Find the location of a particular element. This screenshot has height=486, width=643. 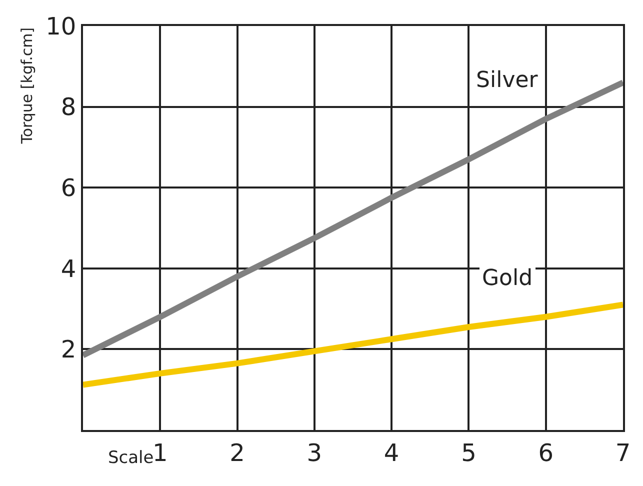

x-tick-label: 6 is located at coordinates (546, 452).